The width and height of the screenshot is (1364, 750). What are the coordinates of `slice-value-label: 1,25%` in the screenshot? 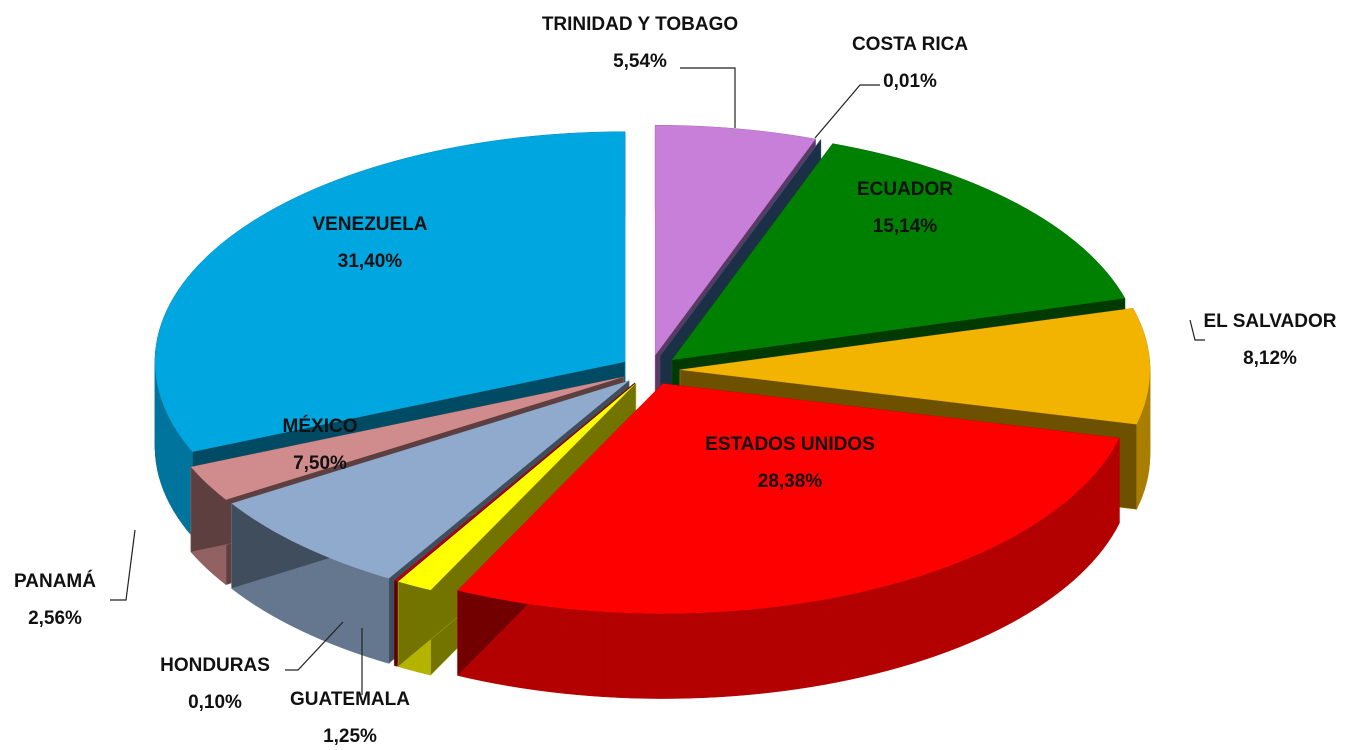 It's located at (350, 736).